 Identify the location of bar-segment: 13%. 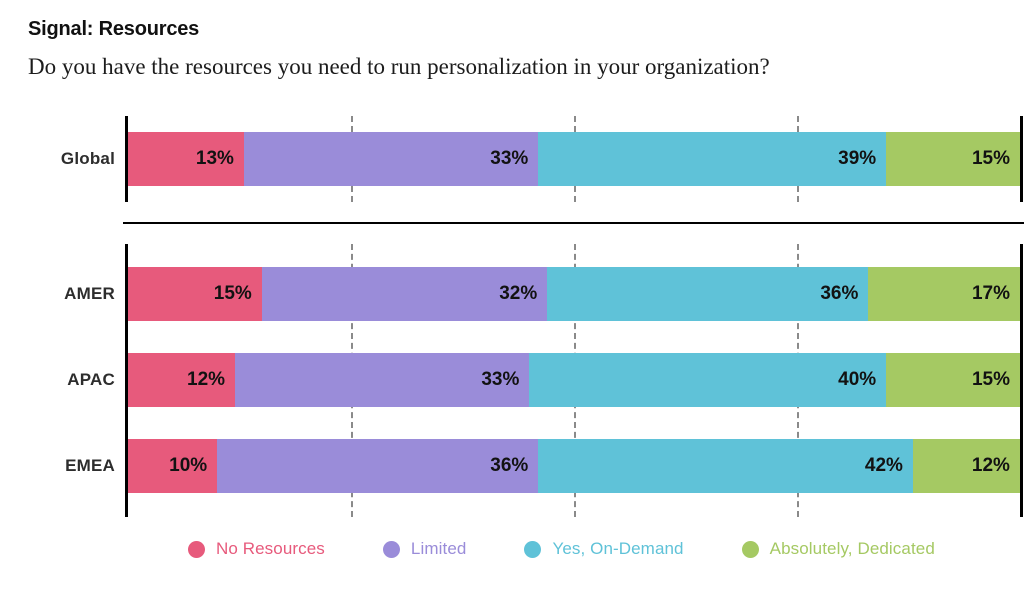
(186, 159).